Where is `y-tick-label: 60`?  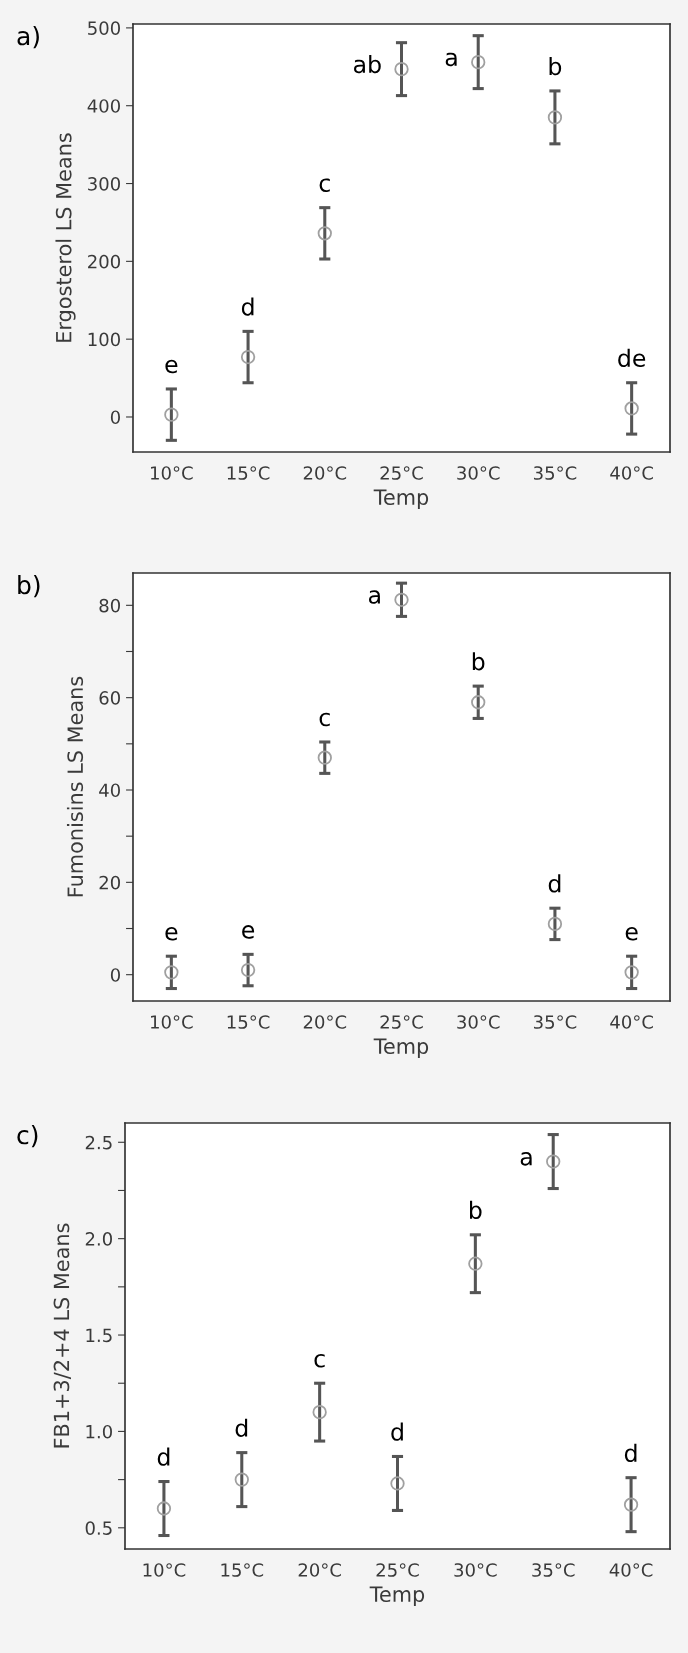 y-tick-label: 60 is located at coordinates (109, 698).